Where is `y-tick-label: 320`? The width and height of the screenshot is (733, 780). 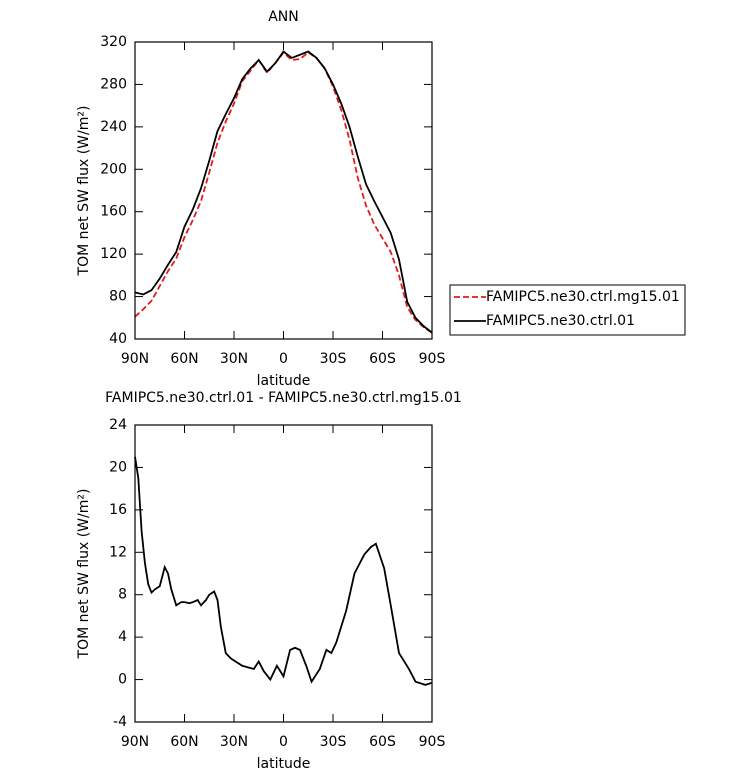
y-tick-label: 320 is located at coordinates (113, 42).